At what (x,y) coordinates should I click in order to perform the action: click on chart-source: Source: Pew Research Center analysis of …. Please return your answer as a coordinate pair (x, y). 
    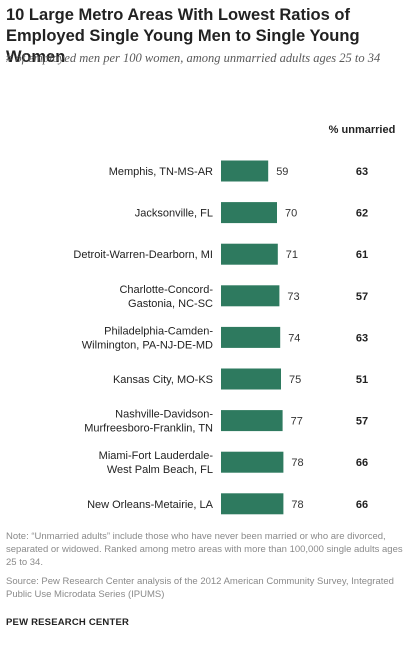
    Looking at the image, I should click on (200, 588).